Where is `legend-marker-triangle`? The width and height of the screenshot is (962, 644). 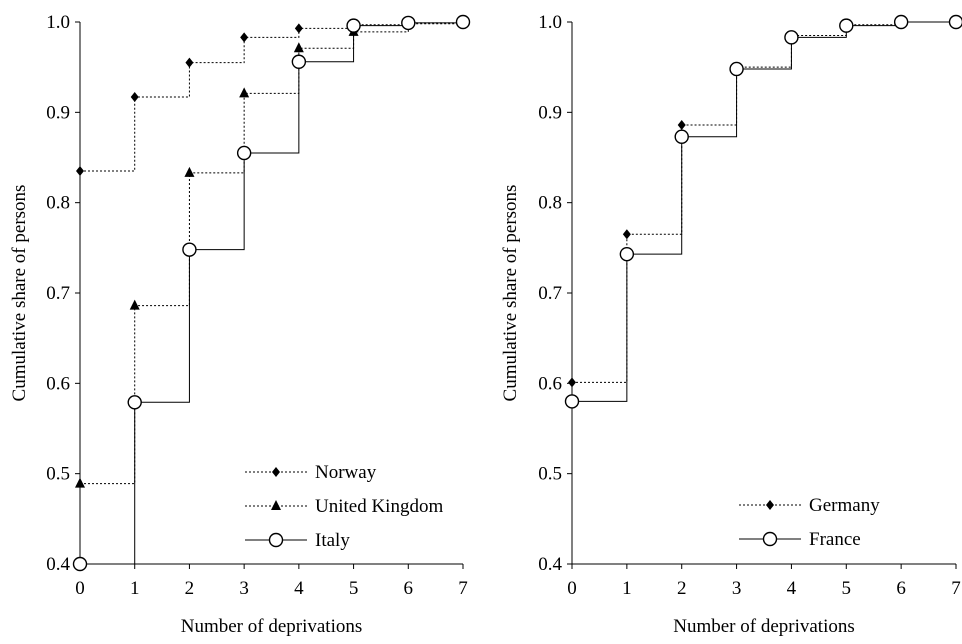
legend-marker-triangle is located at coordinates (276, 505).